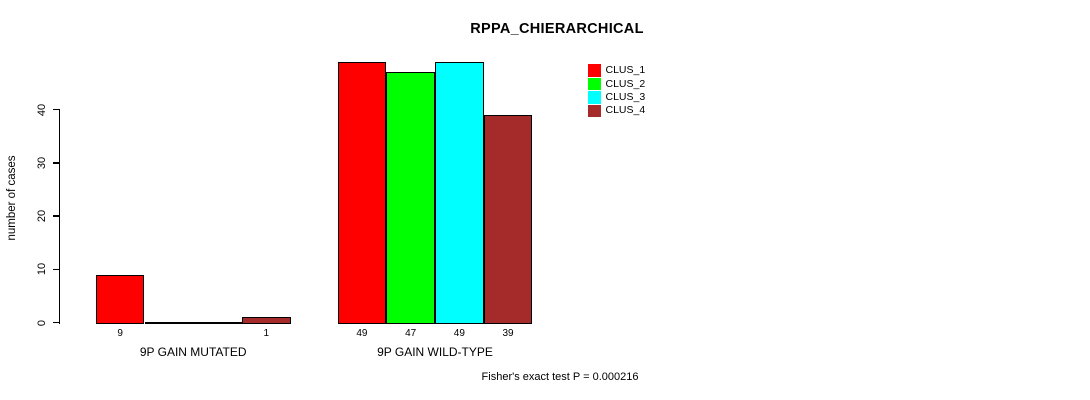 This screenshot has width=1090, height=400. What do you see at coordinates (169, 323) in the screenshot?
I see `bar-clus_2-zero` at bounding box center [169, 323].